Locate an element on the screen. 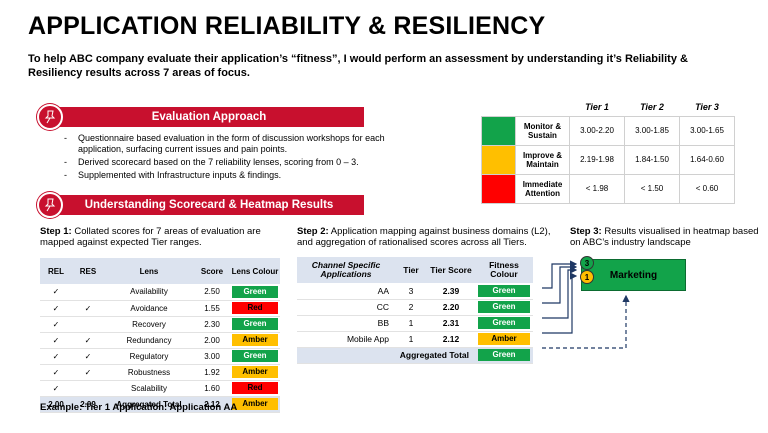 This screenshot has width=768, height=433. heatmap-label: Marketing is located at coordinates (633, 275).